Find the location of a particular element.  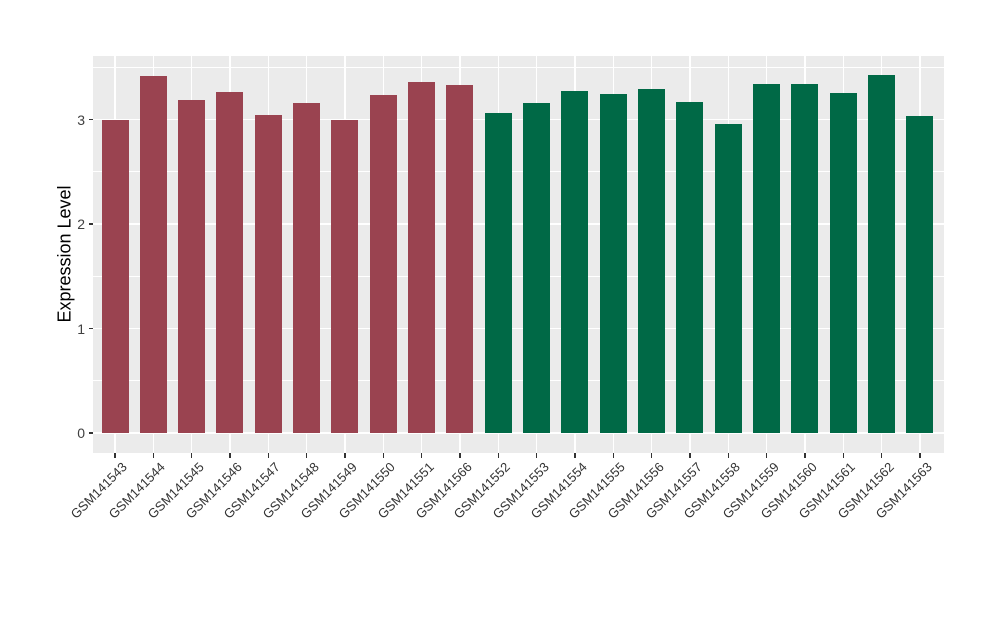

bar-GSM141549 is located at coordinates (345, 276).